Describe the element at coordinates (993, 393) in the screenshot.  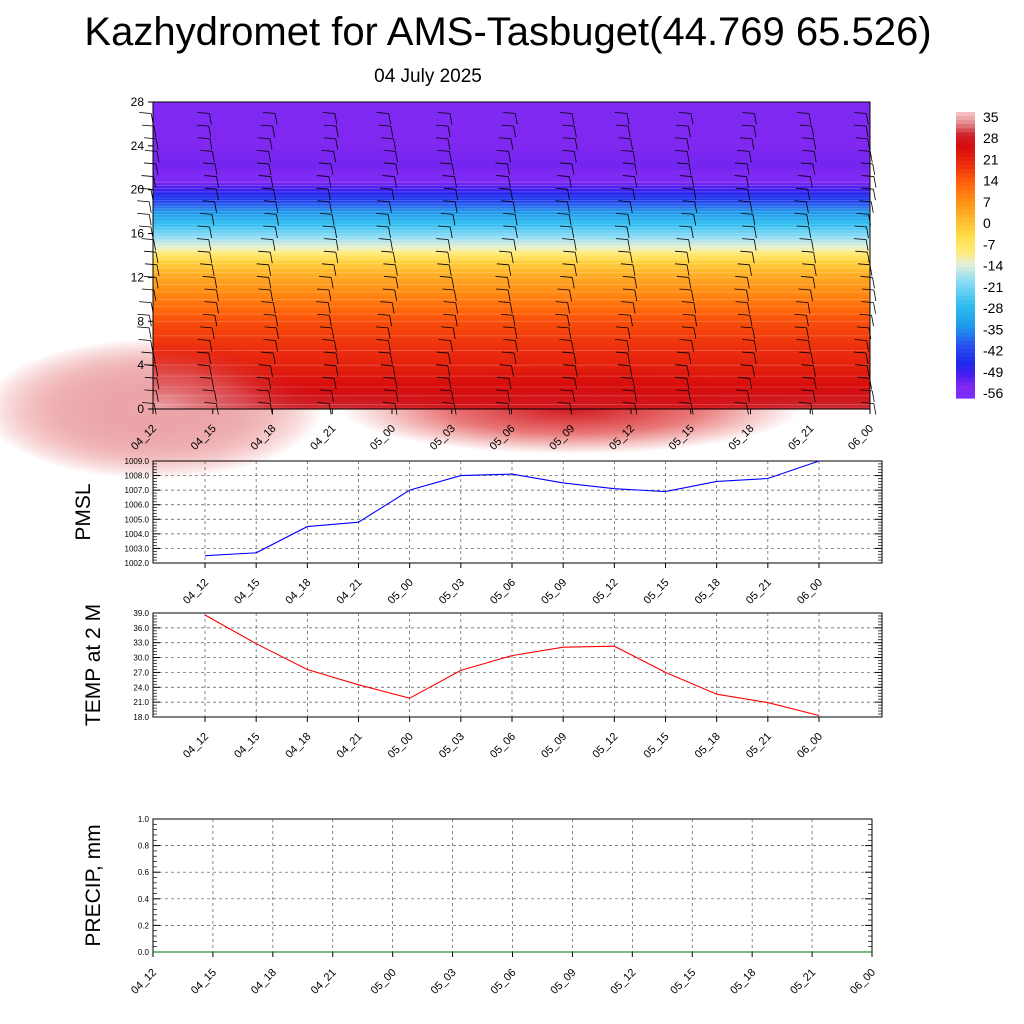
I see `colorbar-label: -56` at that location.